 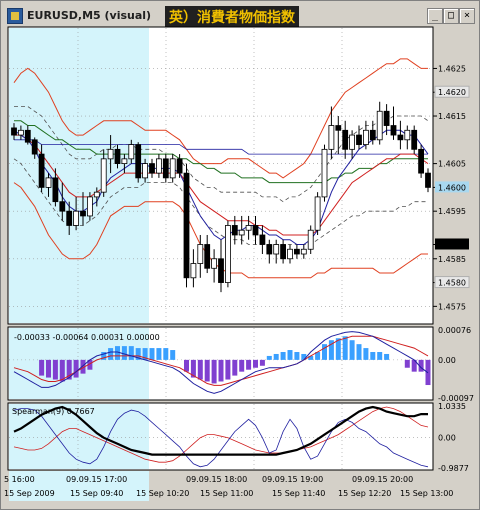 What do you see at coordinates (221, 434) in the screenshot?
I see `spearman-red-line` at bounding box center [221, 434].